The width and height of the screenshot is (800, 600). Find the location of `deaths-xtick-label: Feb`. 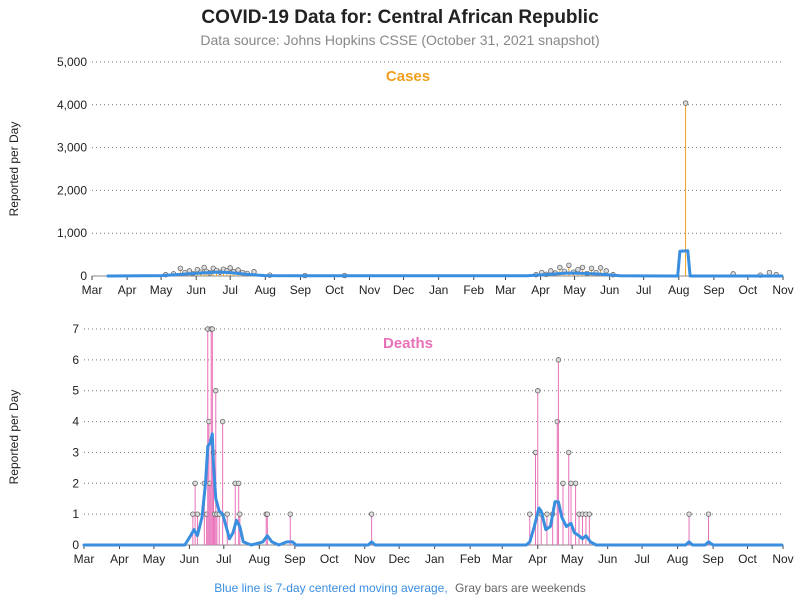

deaths-xtick-label: Feb is located at coordinates (470, 559).